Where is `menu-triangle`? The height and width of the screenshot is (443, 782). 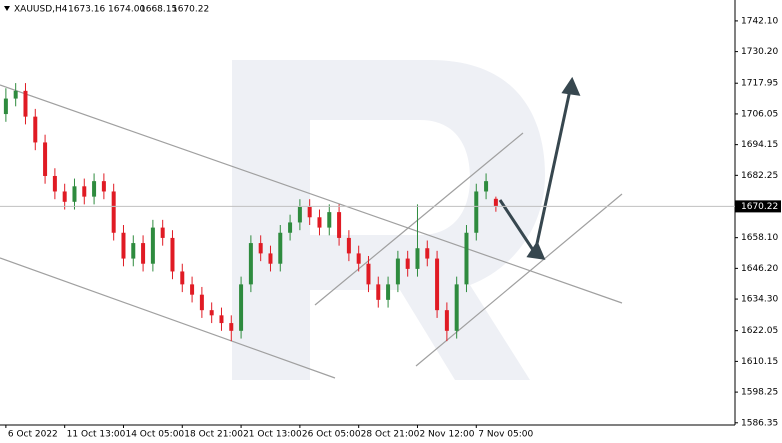 menu-triangle is located at coordinates (7, 8).